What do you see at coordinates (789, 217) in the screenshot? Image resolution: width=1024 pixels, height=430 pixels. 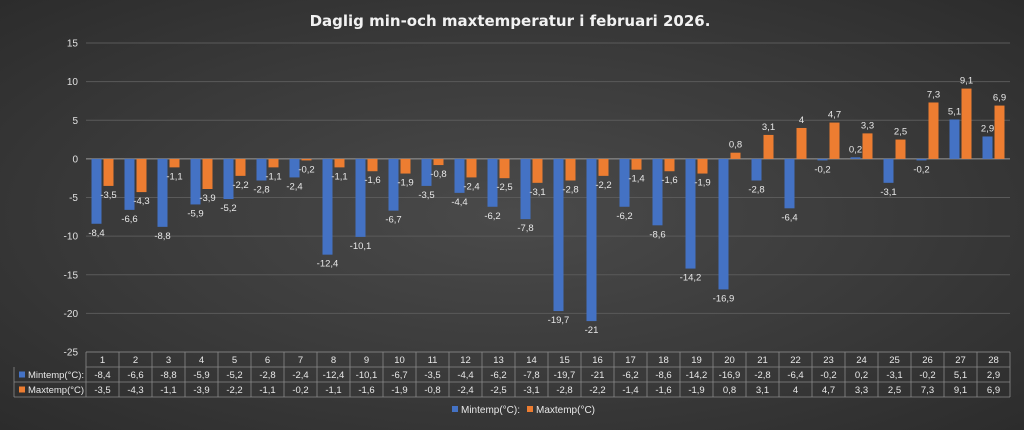 I see `min-temp-label: -6,4` at bounding box center [789, 217].